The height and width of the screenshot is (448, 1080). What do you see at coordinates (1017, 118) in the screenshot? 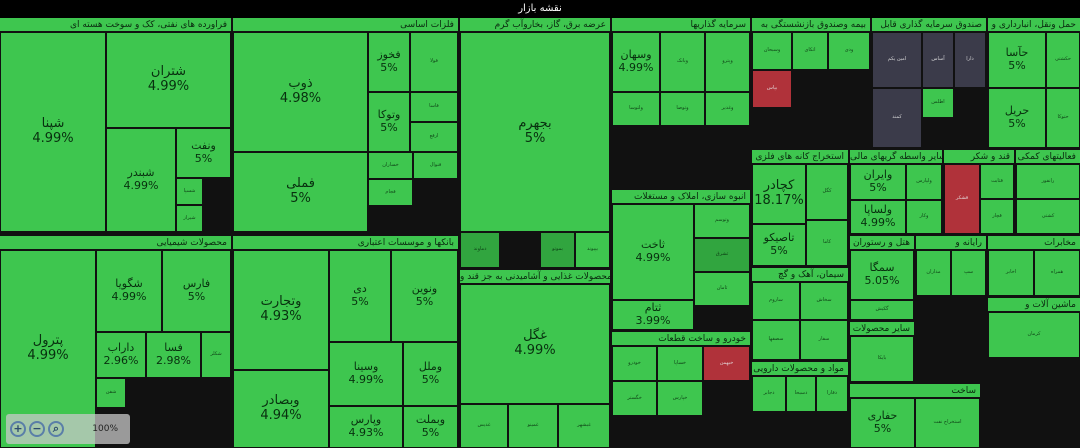
I see `stock-tile: حریل 5%` at bounding box center [1017, 118].